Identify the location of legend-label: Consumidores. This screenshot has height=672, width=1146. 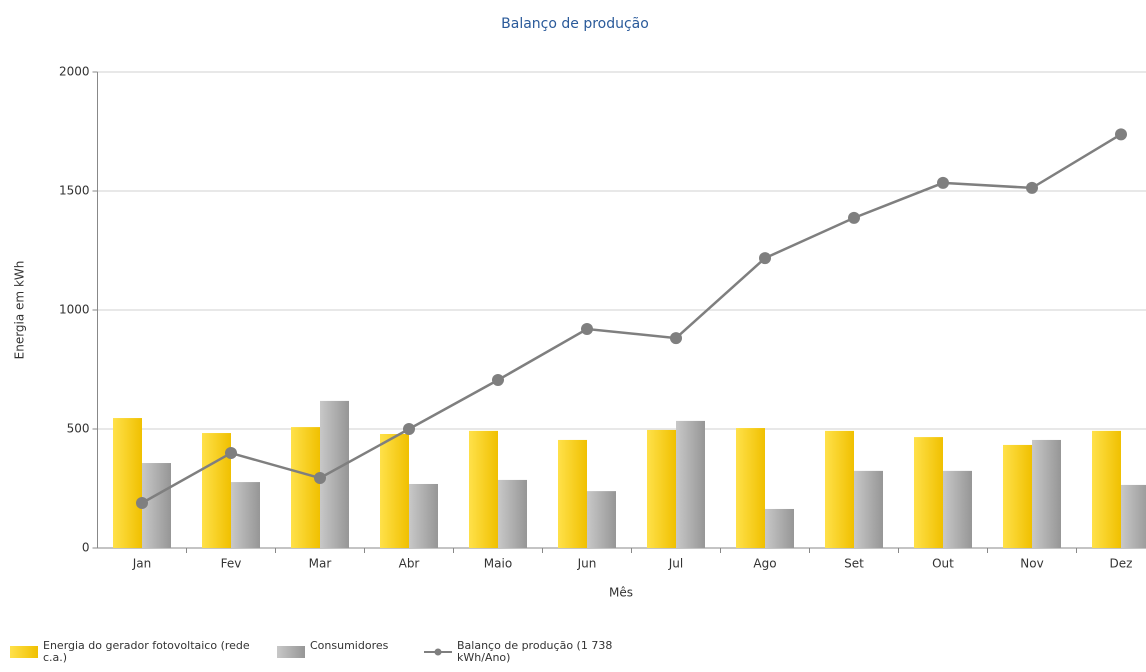
(349, 645).